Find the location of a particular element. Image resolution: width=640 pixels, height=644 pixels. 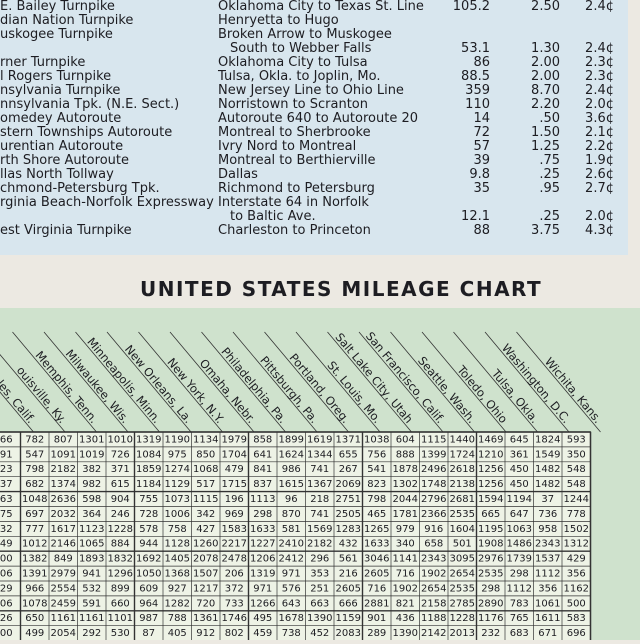

route: Oklahoma City to Tulsa is located at coordinates (293, 62).